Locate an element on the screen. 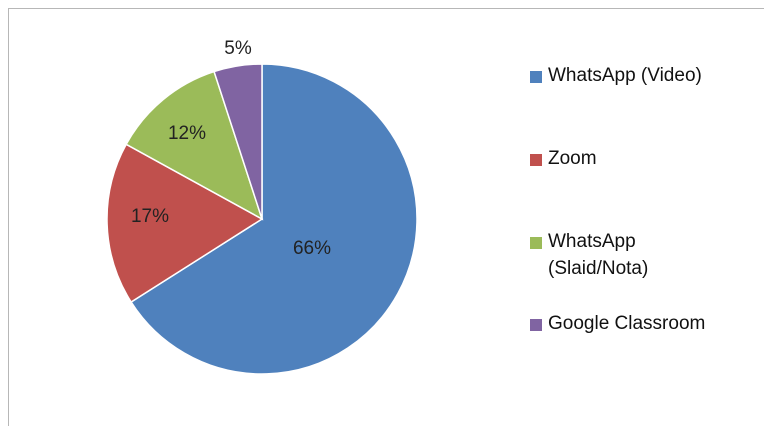 The image size is (764, 426). legend-label: WhatsApp (Slaid/Nota) is located at coordinates (598, 255).